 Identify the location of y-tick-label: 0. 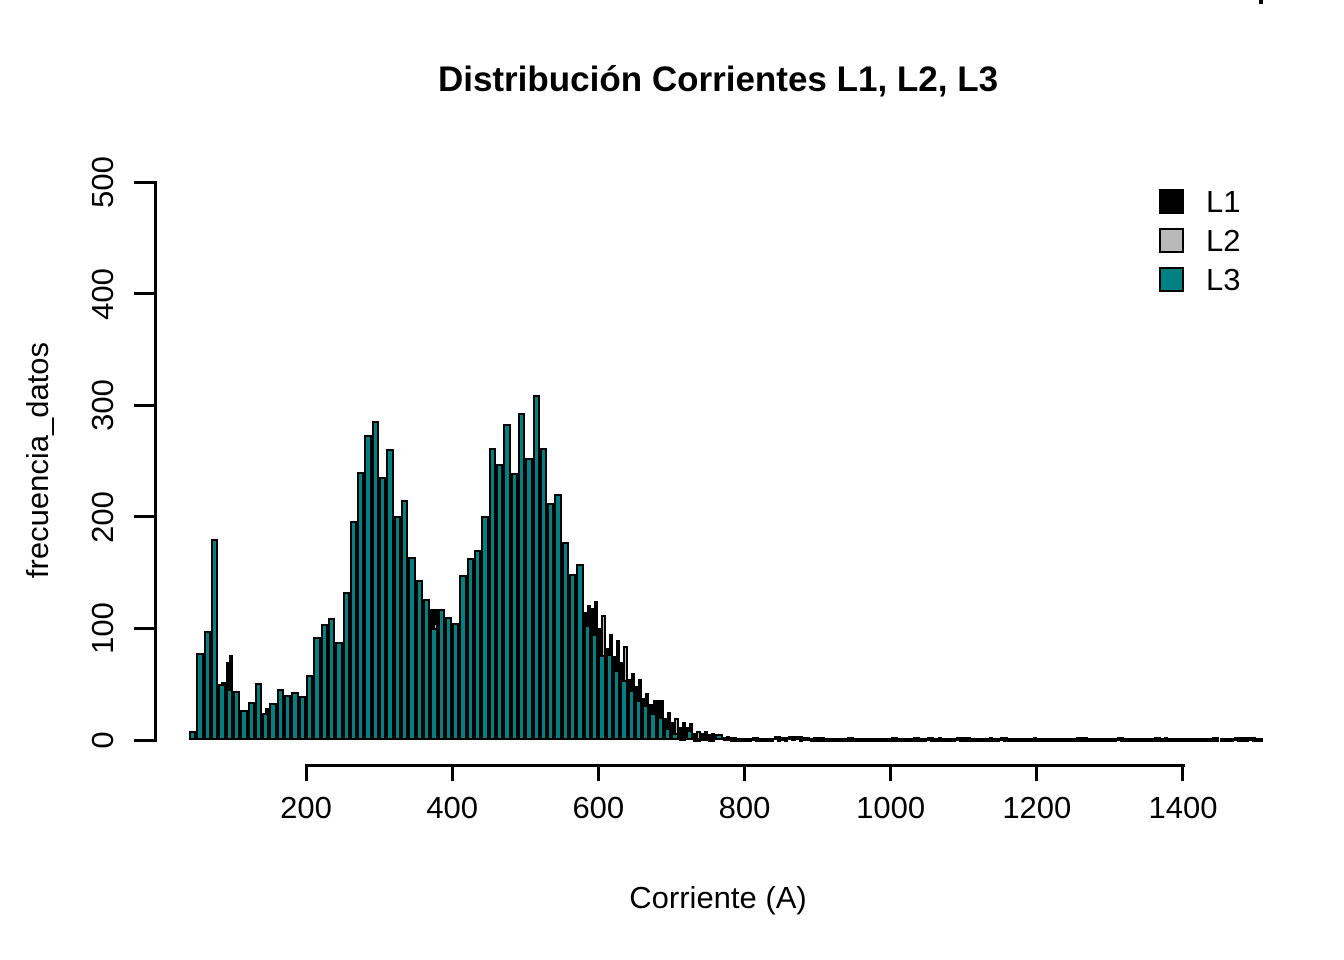
(102, 740).